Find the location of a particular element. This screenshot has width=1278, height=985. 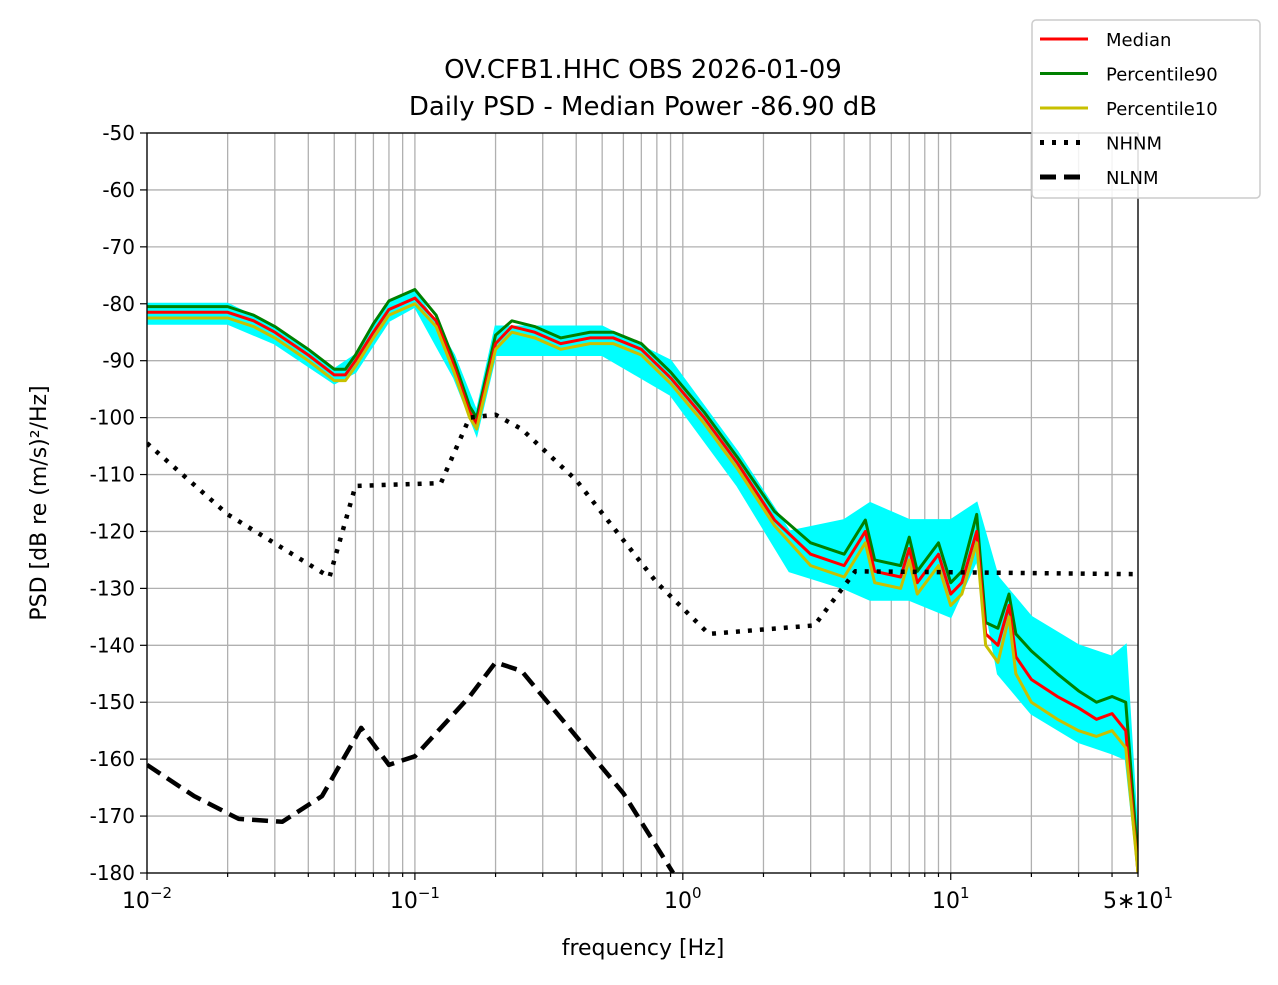

x-tick-label: 10¹ is located at coordinates (951, 899).